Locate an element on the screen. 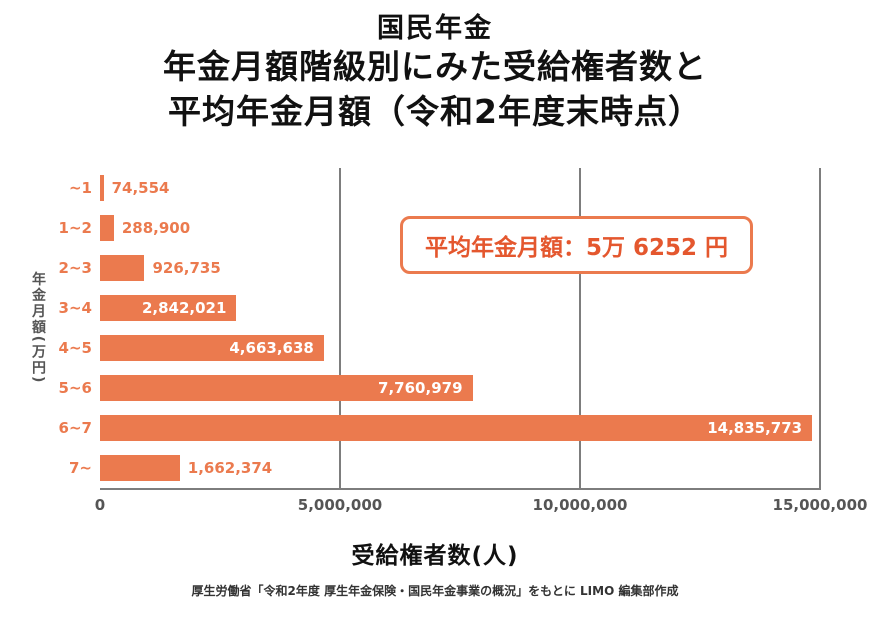  bar-value-label: 7,760,979 is located at coordinates (420, 388).